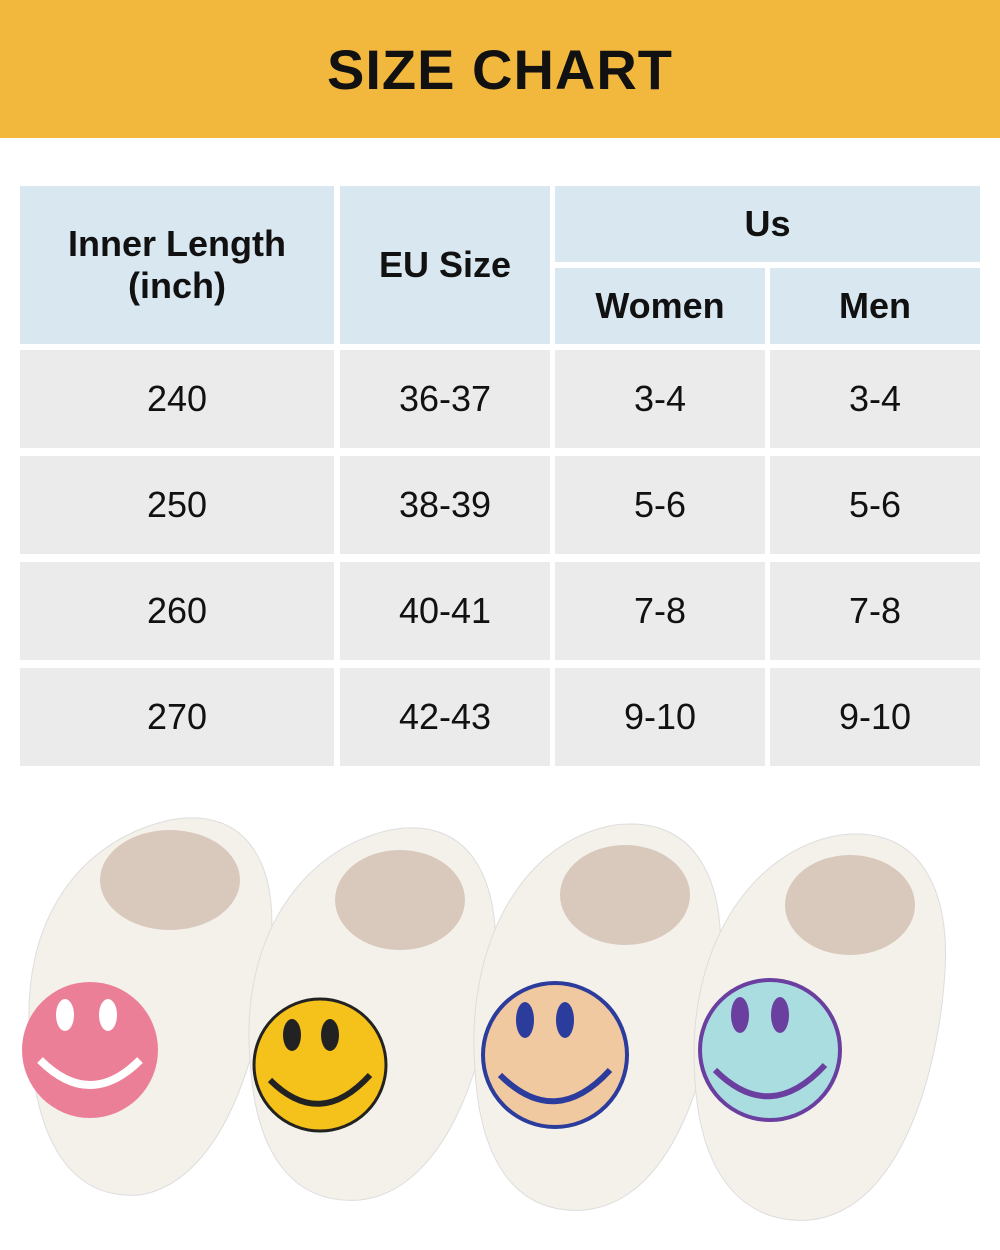  What do you see at coordinates (445, 265) in the screenshot?
I see `header-cell: EU Size` at bounding box center [445, 265].